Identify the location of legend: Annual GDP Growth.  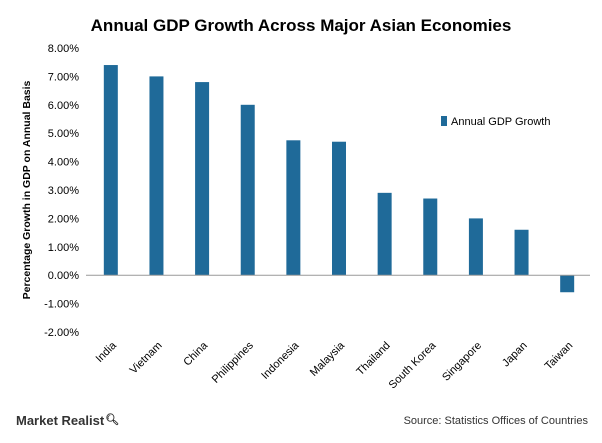
(495, 122).